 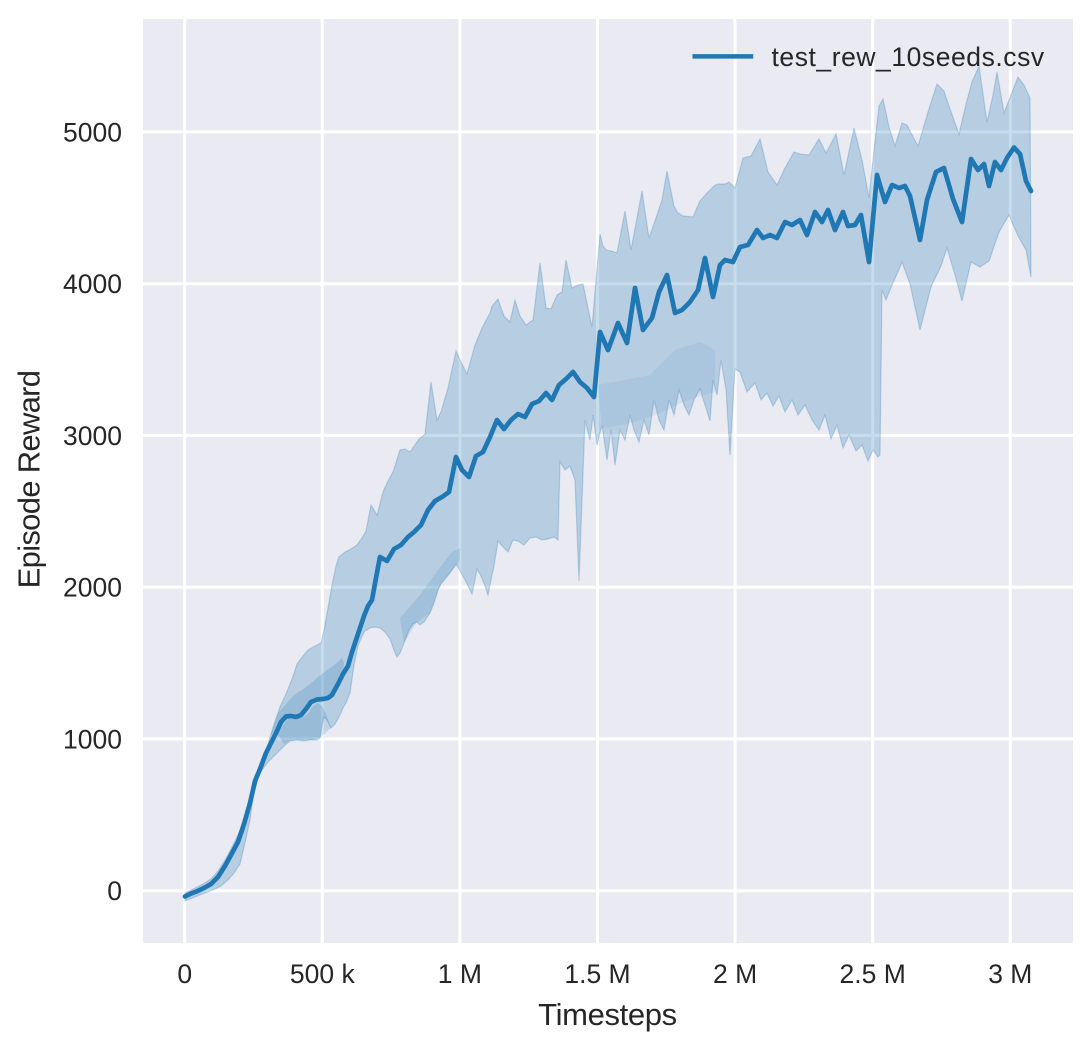 What do you see at coordinates (1010, 974) in the screenshot?
I see `svg-text: 3 M` at bounding box center [1010, 974].